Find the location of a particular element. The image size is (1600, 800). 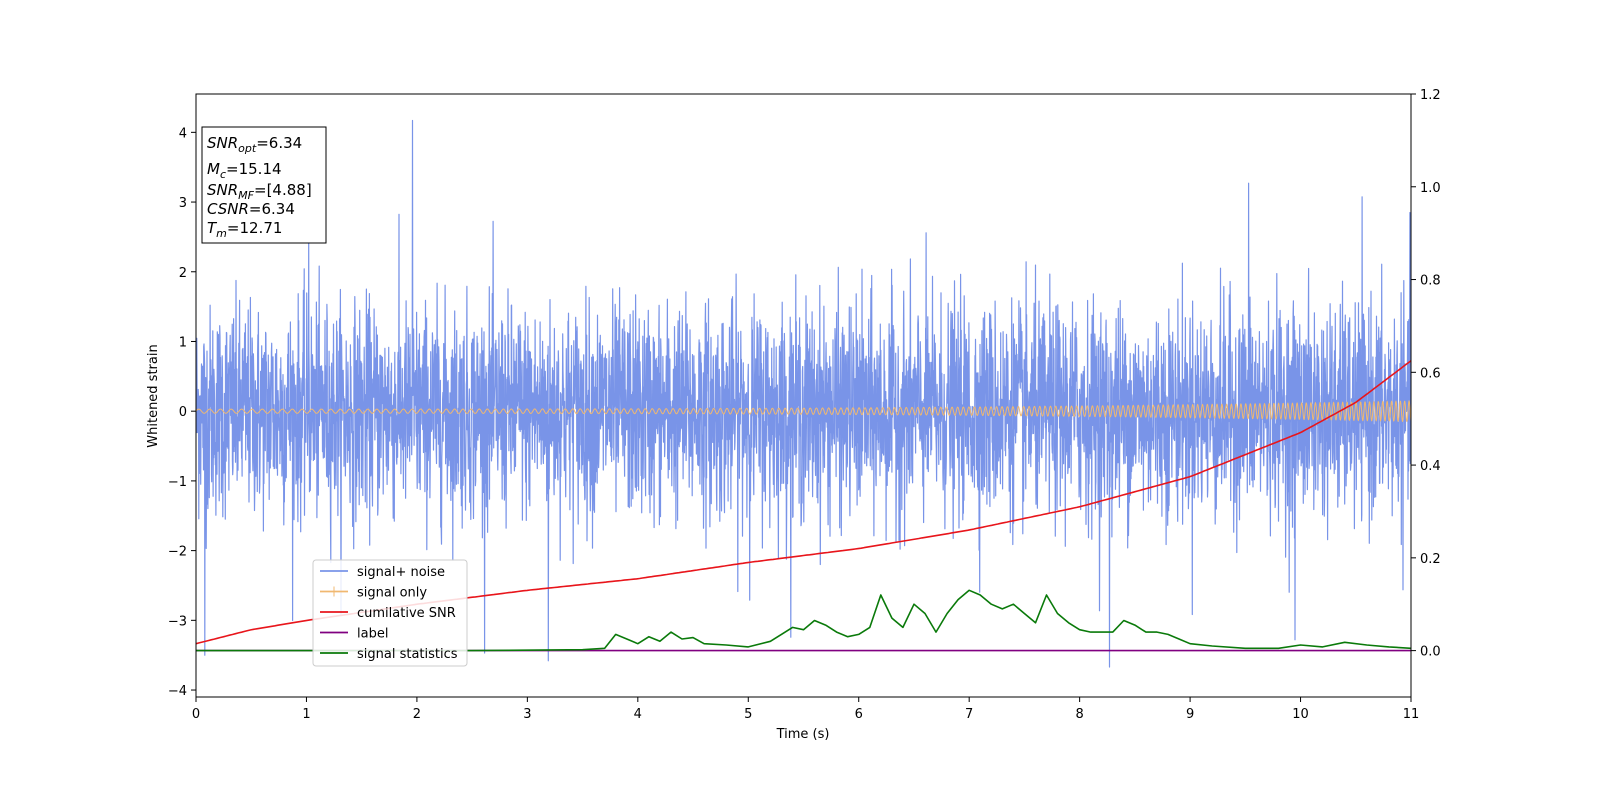

y-left-tick-label-7: 3 is located at coordinates (183, 203).